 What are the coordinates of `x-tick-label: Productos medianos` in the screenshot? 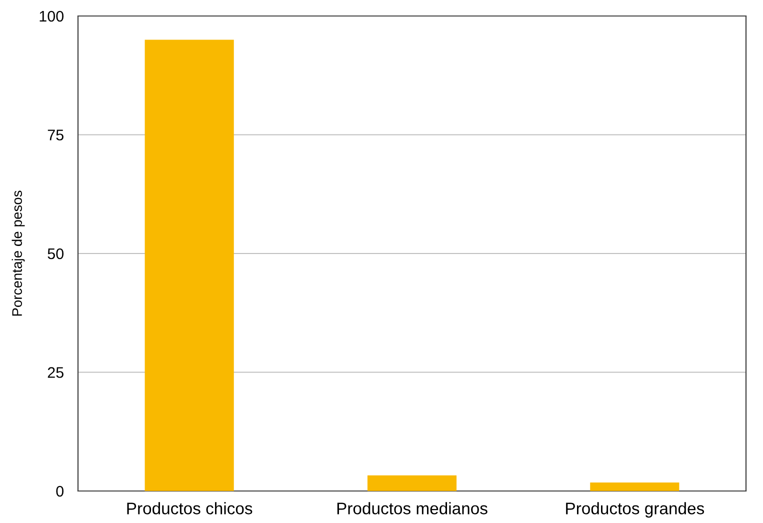 It's located at (412, 508).